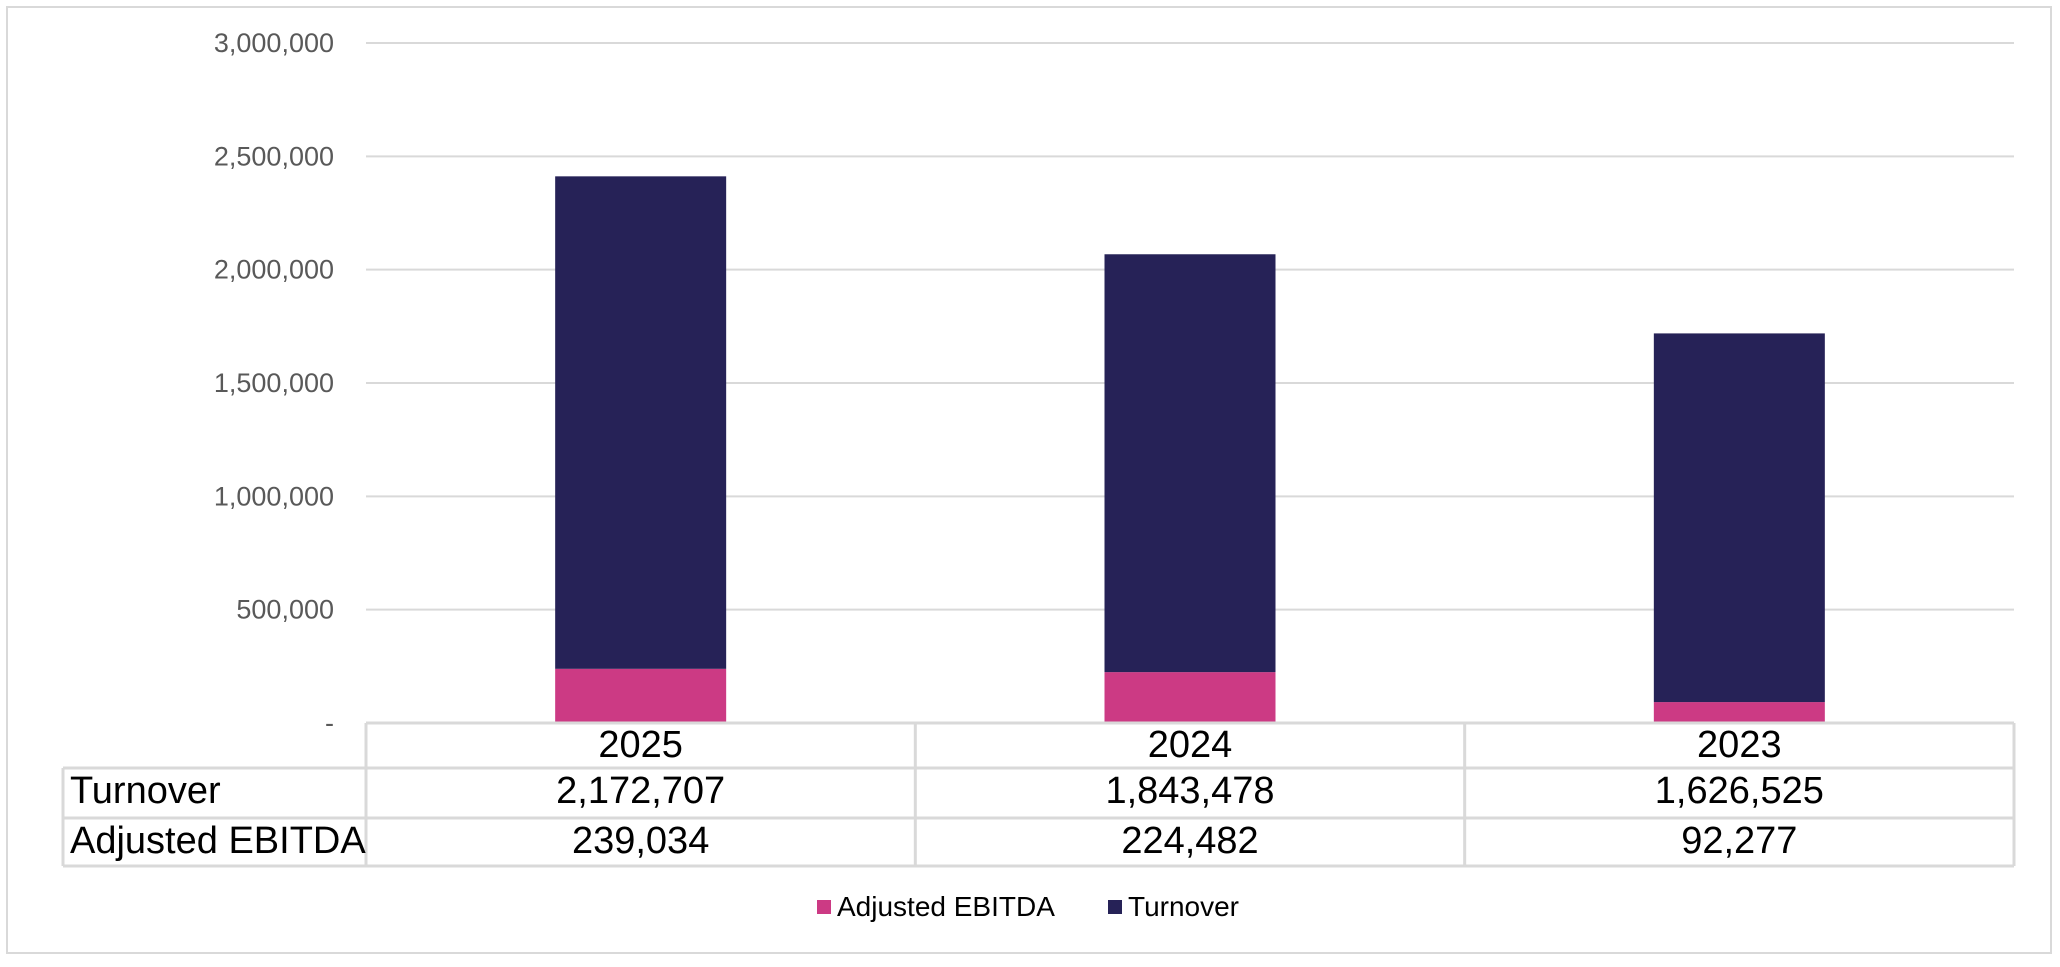 This screenshot has height=967, width=2060. I want to click on table-cell-value: 224,482, so click(1189, 841).